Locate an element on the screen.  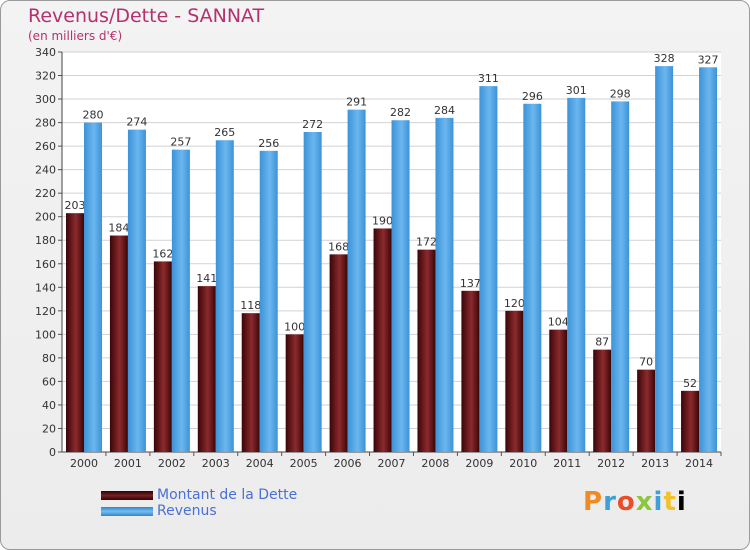
data-label-debt: 104 is located at coordinates (558, 322).